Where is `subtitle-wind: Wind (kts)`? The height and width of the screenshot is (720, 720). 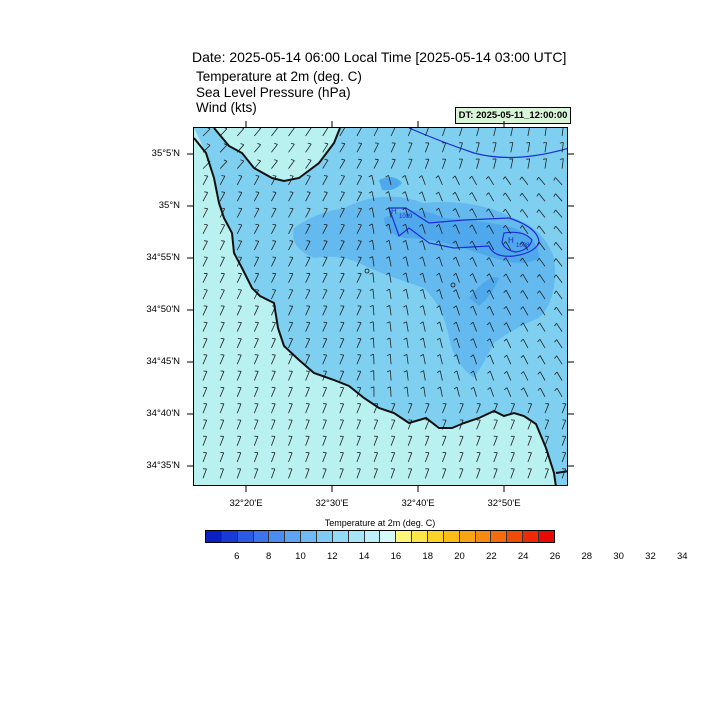 subtitle-wind: Wind (kts) is located at coordinates (226, 107).